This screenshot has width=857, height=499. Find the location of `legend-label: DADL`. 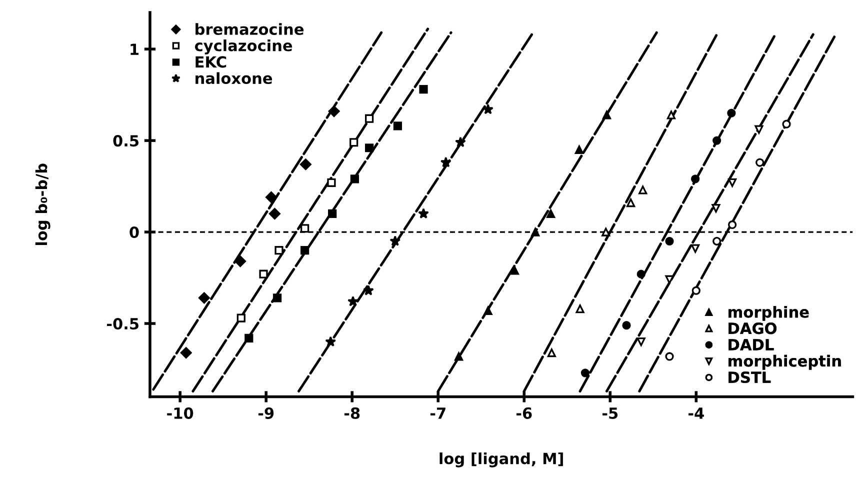

legend-label: DADL is located at coordinates (751, 344).